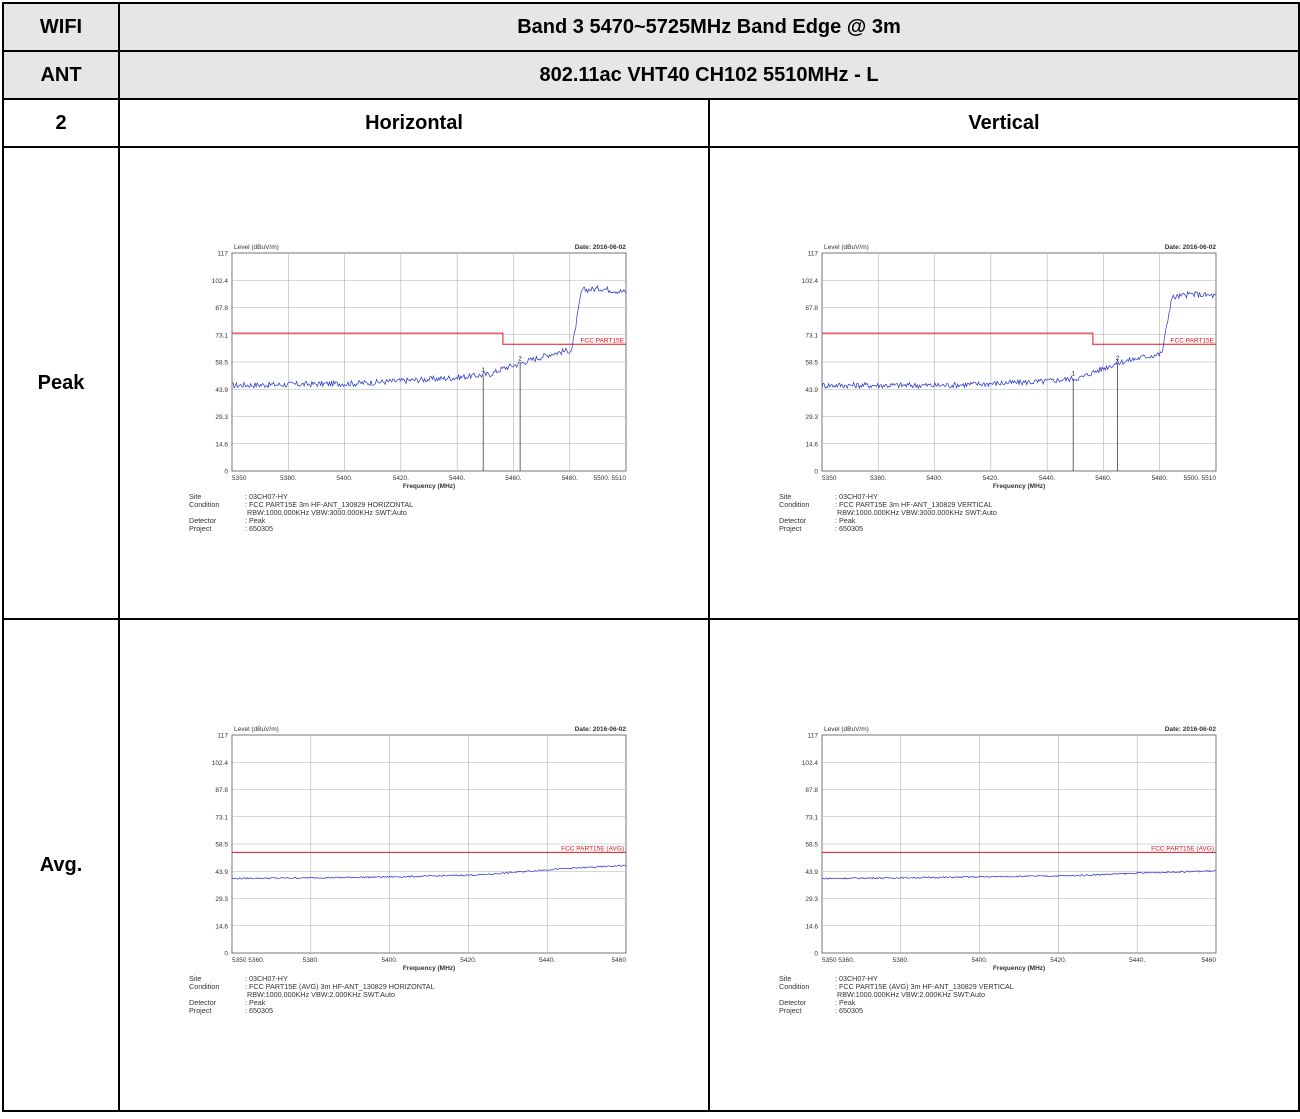  I want to click on limit-line, so click(429, 338).